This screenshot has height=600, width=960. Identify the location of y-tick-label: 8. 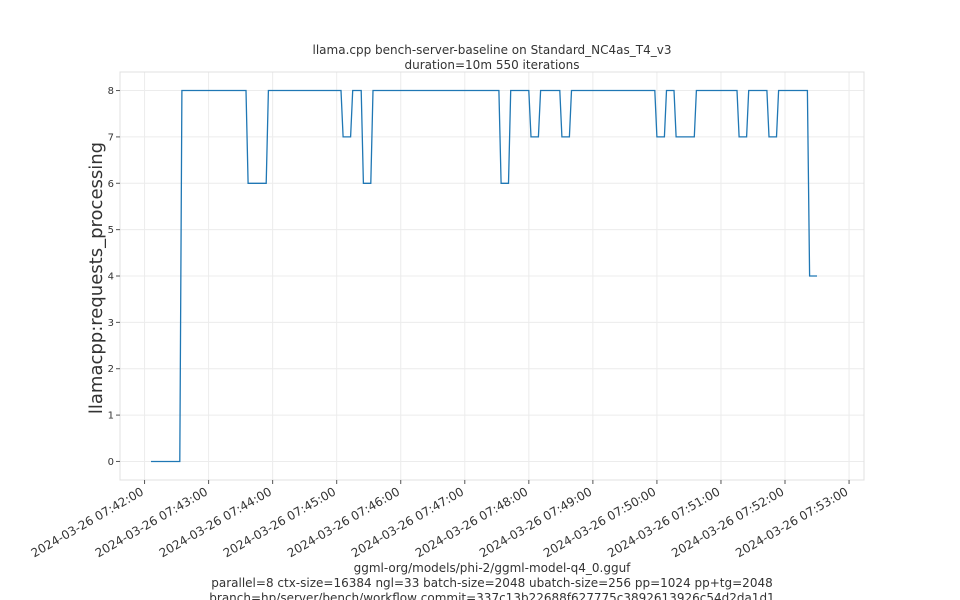
(111, 91).